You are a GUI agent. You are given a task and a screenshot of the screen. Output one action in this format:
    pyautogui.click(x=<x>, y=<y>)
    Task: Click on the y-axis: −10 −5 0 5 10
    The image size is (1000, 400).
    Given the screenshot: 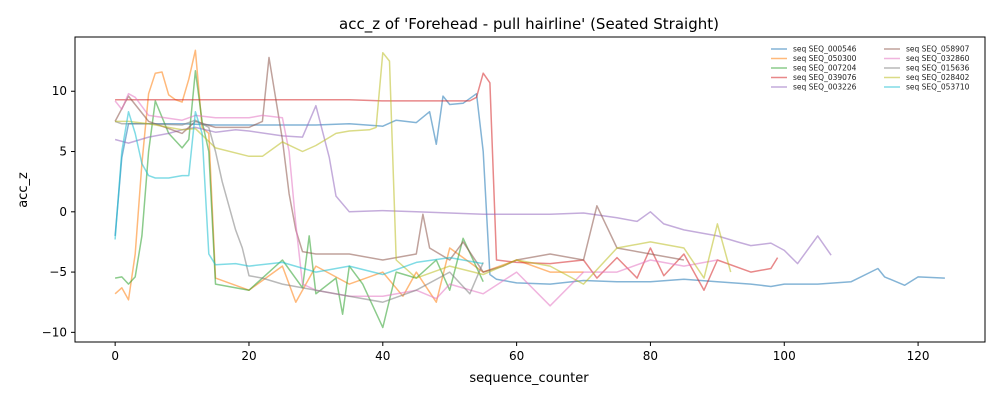 What is the action you would take?
    pyautogui.click(x=58, y=211)
    